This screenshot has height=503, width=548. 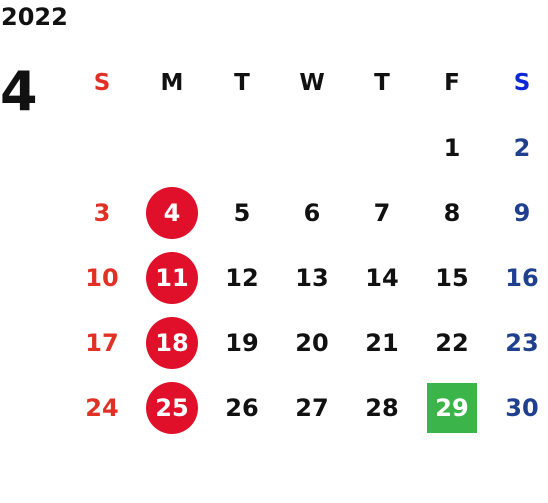 What do you see at coordinates (452, 342) in the screenshot?
I see `day-cell: 22` at bounding box center [452, 342].